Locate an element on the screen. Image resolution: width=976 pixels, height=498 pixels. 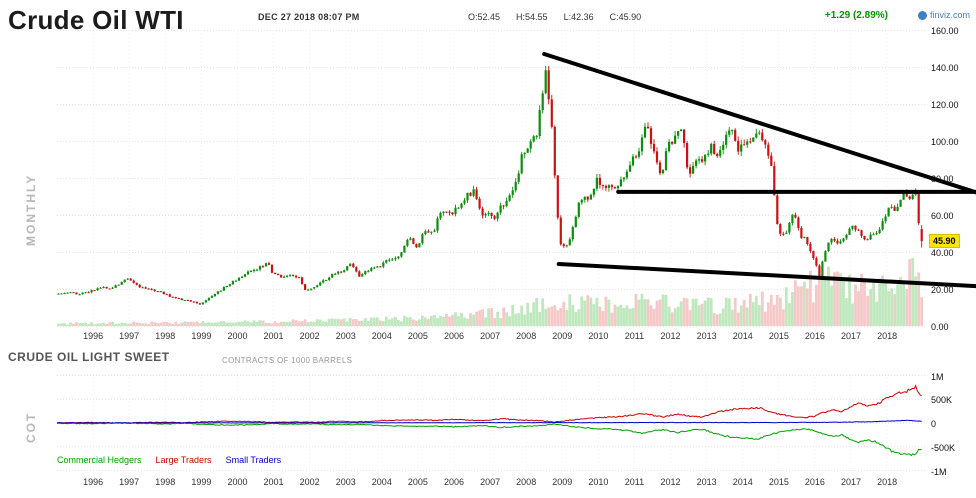
cot-line-large-traders is located at coordinates (489, 404).